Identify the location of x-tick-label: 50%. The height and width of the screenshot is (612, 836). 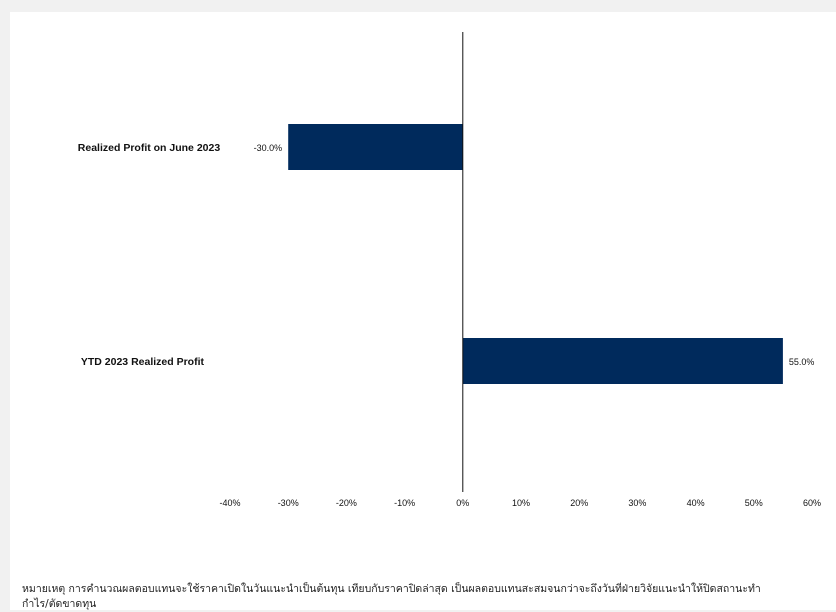
(754, 503).